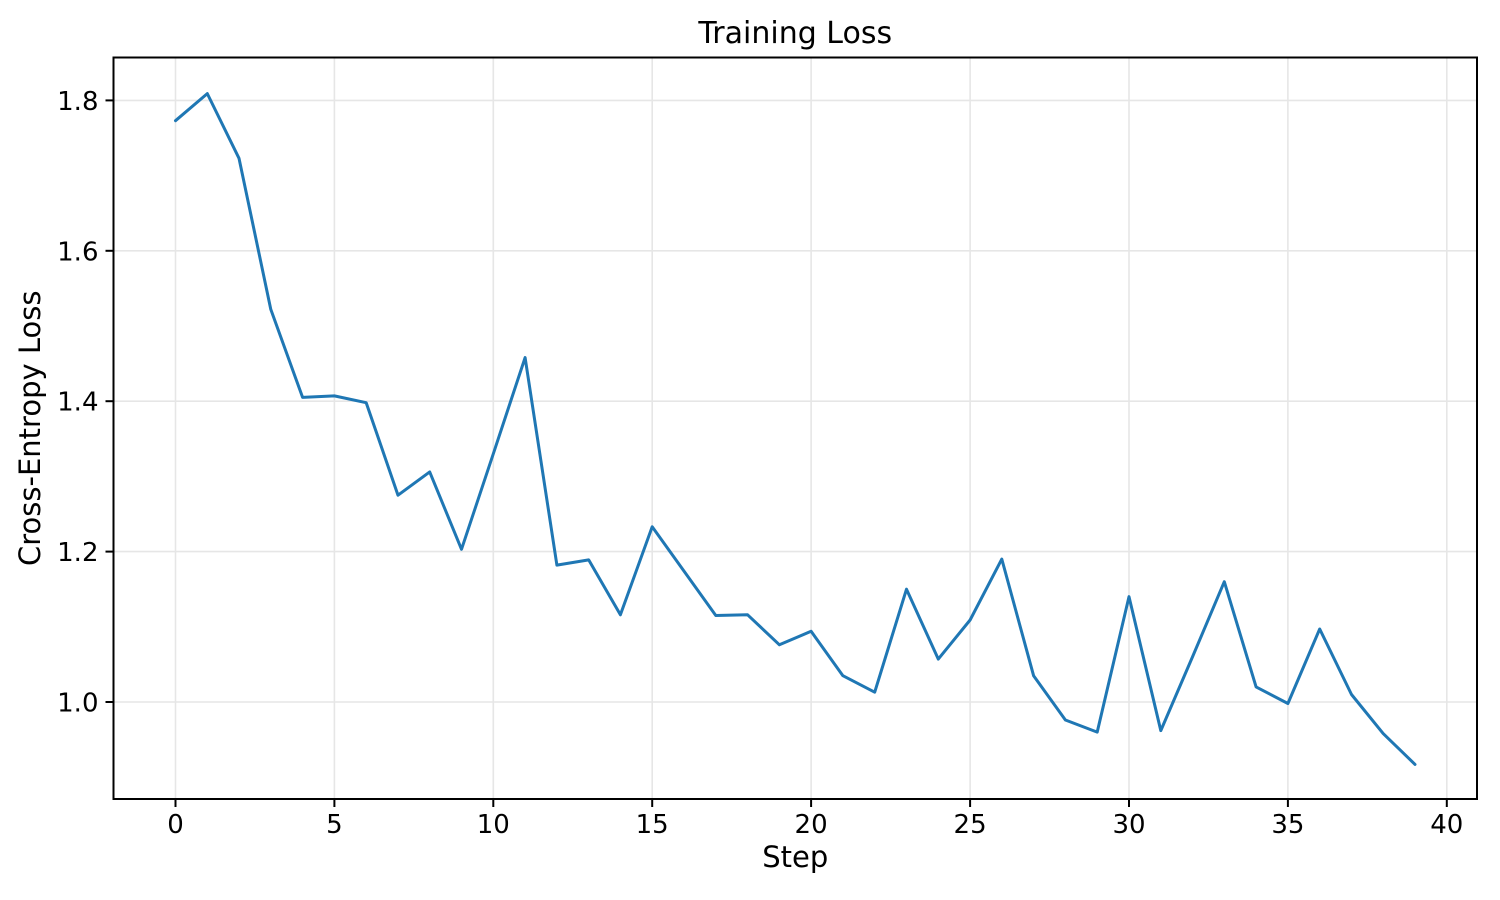 This screenshot has height=900, width=1500. Describe the element at coordinates (77, 102) in the screenshot. I see `y-tick-label: 1.8` at that location.